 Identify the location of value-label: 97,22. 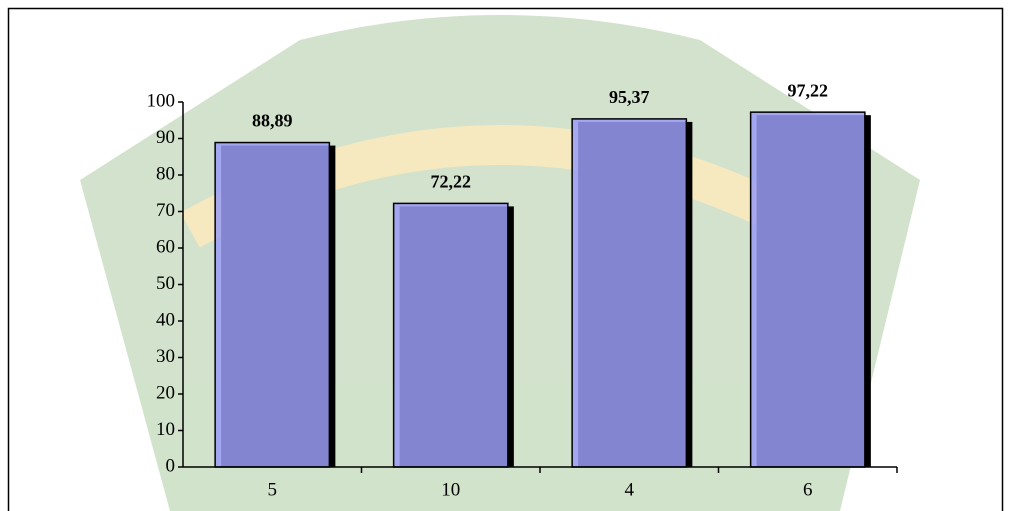
(808, 90).